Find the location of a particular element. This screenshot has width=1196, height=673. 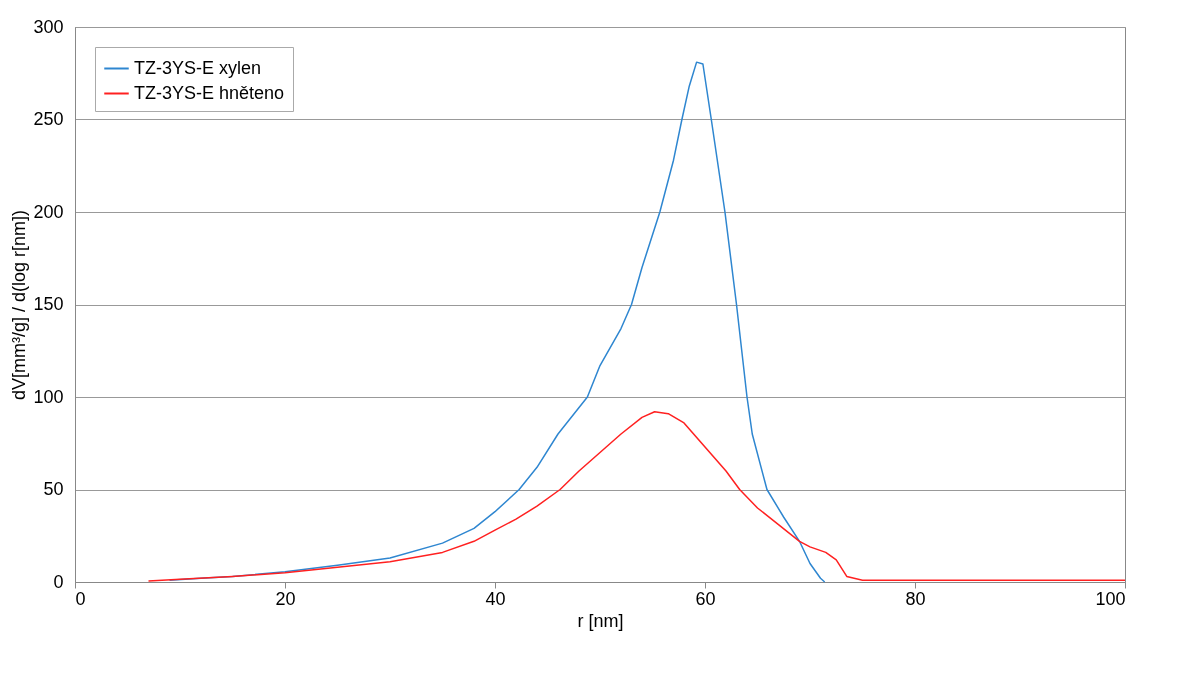

y-tick-label: 250 is located at coordinates (48, 119).